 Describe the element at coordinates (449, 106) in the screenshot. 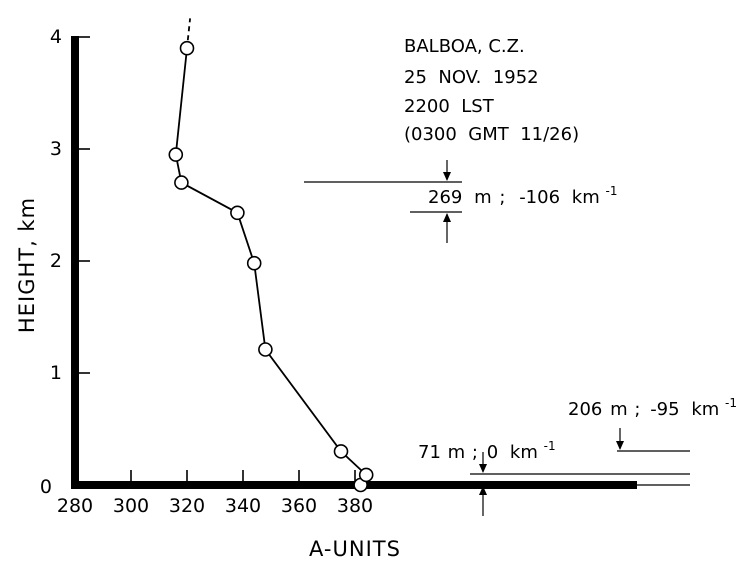

I see `header-local-time: 2200 LST` at that location.